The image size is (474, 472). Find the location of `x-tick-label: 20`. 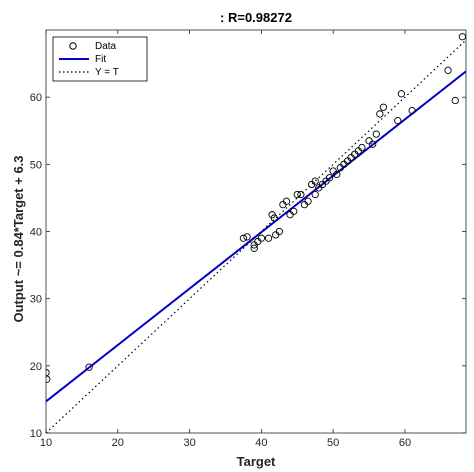

x-tick-label: 20 is located at coordinates (118, 443).